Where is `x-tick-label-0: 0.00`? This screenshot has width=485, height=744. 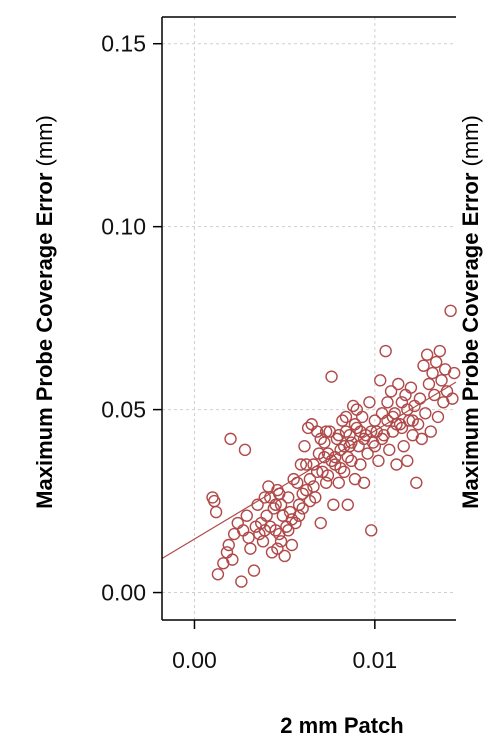 x-tick-label-0: 0.00 is located at coordinates (194, 660).